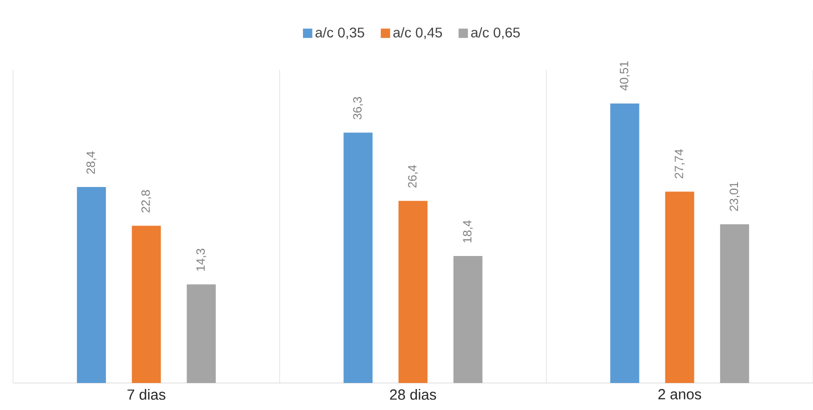 Image resolution: width=813 pixels, height=410 pixels. Describe the element at coordinates (340, 33) in the screenshot. I see `legend-label: a/c 0,35` at that location.